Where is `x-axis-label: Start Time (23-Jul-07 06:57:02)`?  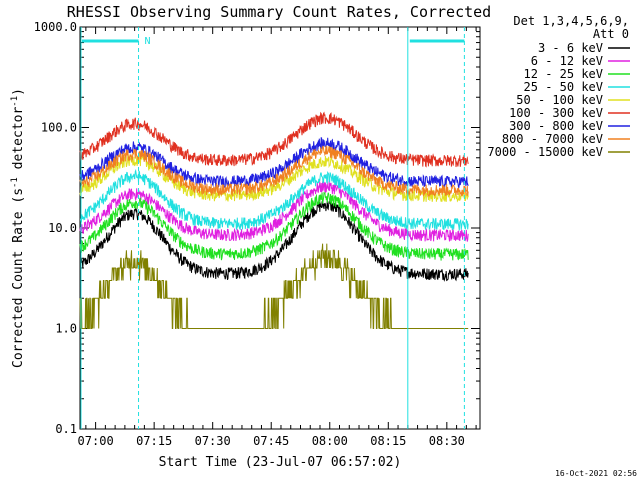
x-axis-label: Start Time (23-Jul-07 06:57:02) is located at coordinates (280, 462).